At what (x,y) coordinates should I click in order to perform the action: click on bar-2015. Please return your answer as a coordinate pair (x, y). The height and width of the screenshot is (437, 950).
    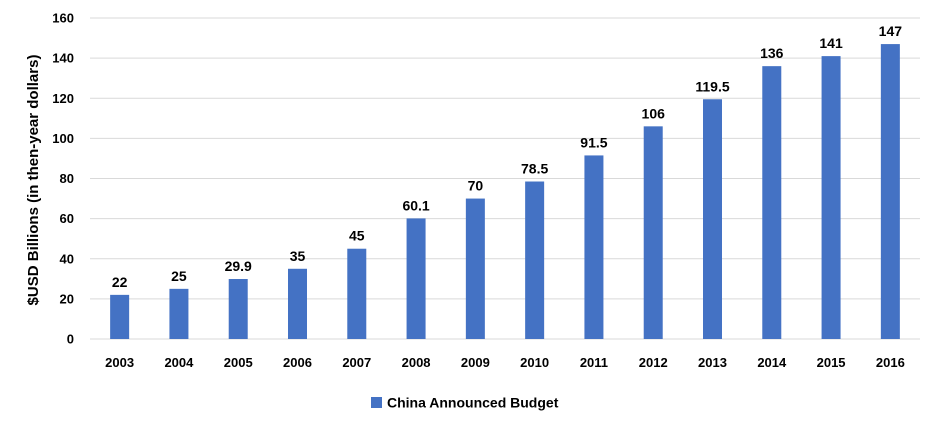
    Looking at the image, I should click on (831, 198).